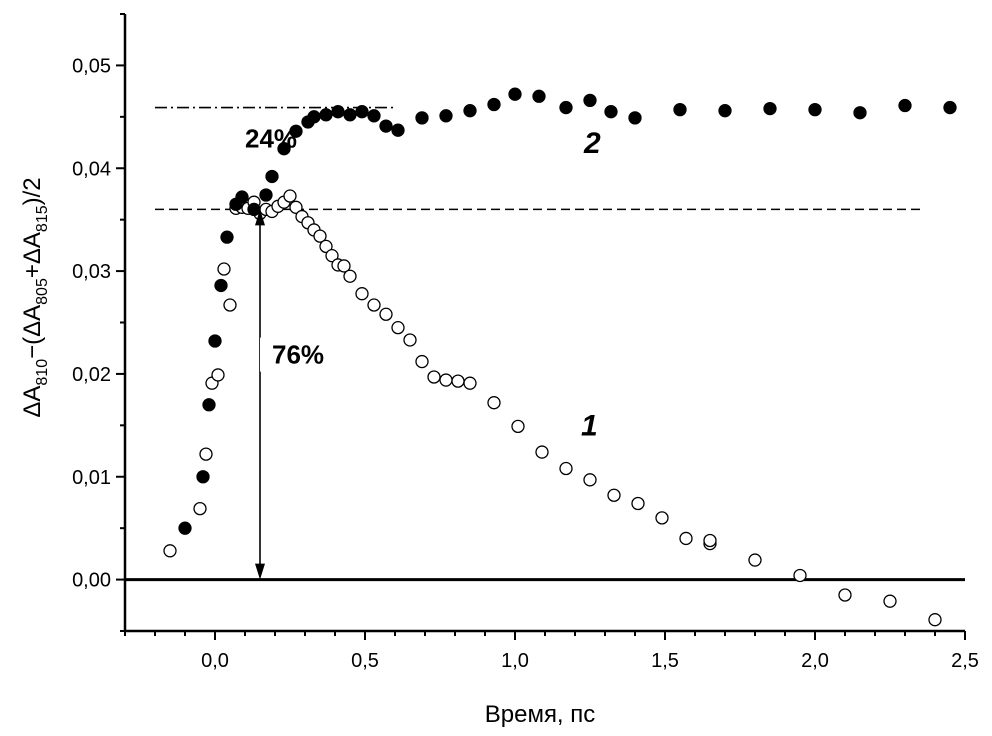 This screenshot has width=992, height=736. Describe the element at coordinates (589, 426) in the screenshot. I see `series-label: 1` at that location.